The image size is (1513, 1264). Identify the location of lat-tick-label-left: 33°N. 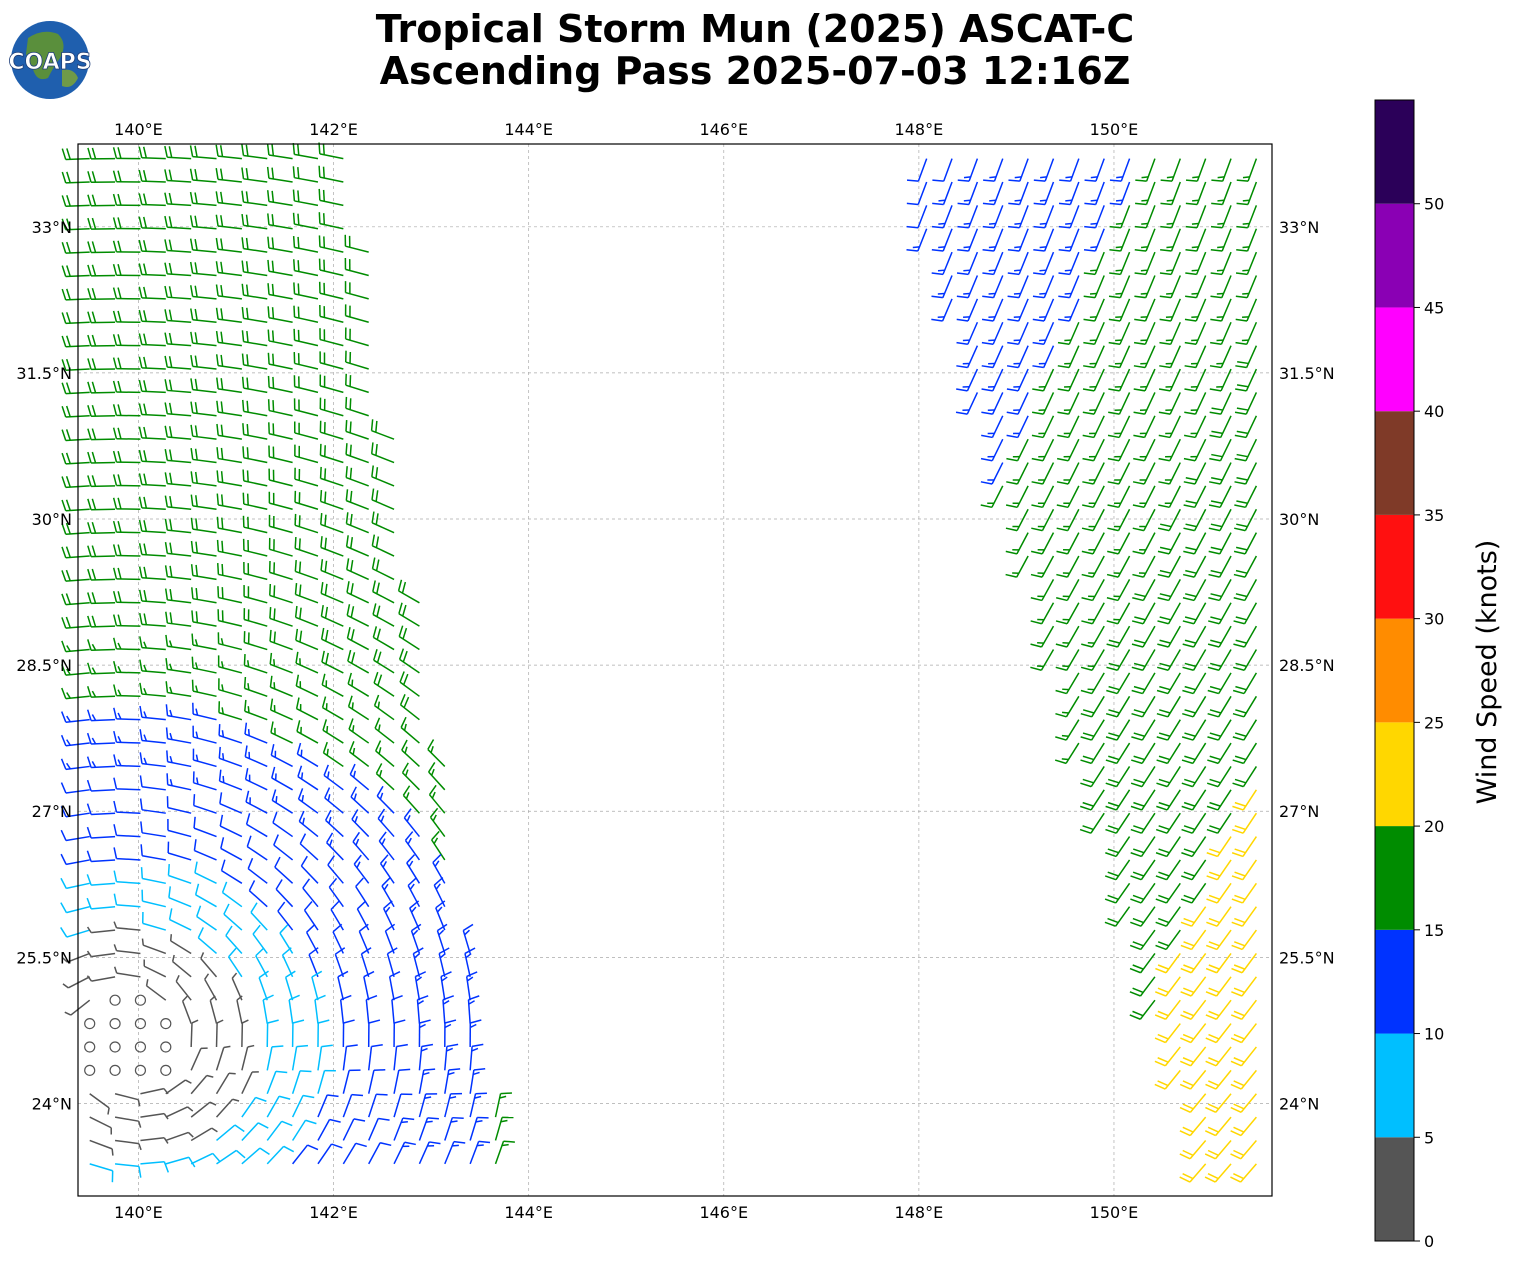
(52, 227).